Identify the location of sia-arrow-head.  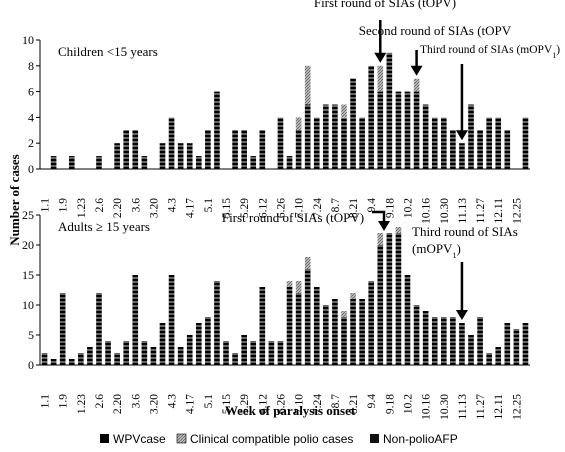
(380, 57).